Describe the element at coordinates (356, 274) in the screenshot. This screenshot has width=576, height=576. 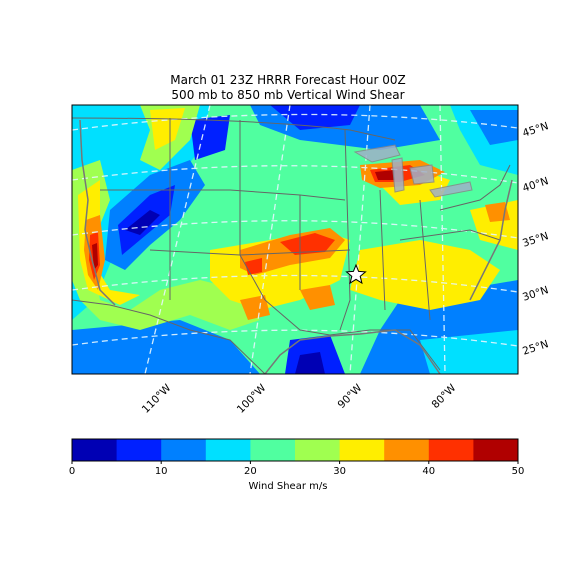
I see `star-icon` at that location.